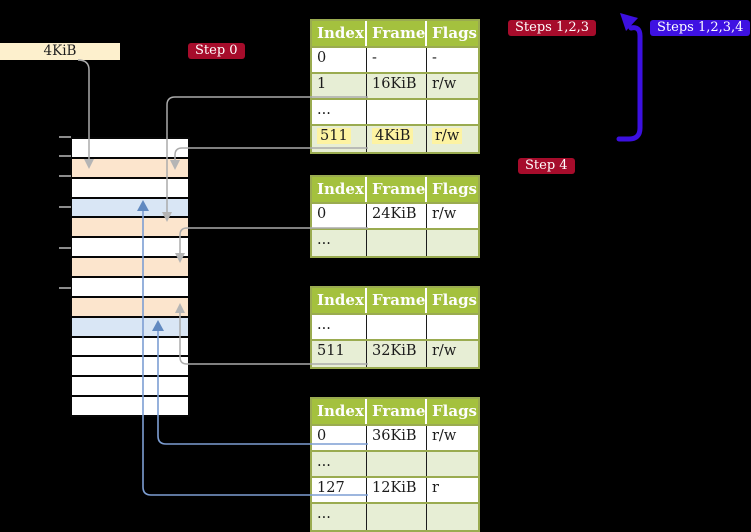 The image size is (751, 532). I want to click on table-row: 127 12KiB r, so click(395, 491).